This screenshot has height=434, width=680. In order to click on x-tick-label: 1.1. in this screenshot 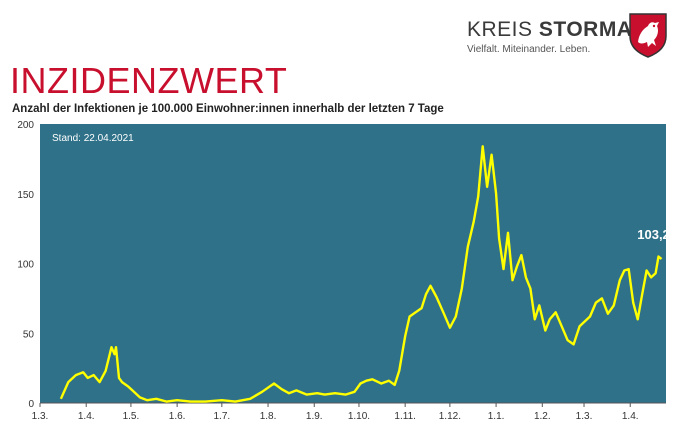, I will do `click(496, 416)`.